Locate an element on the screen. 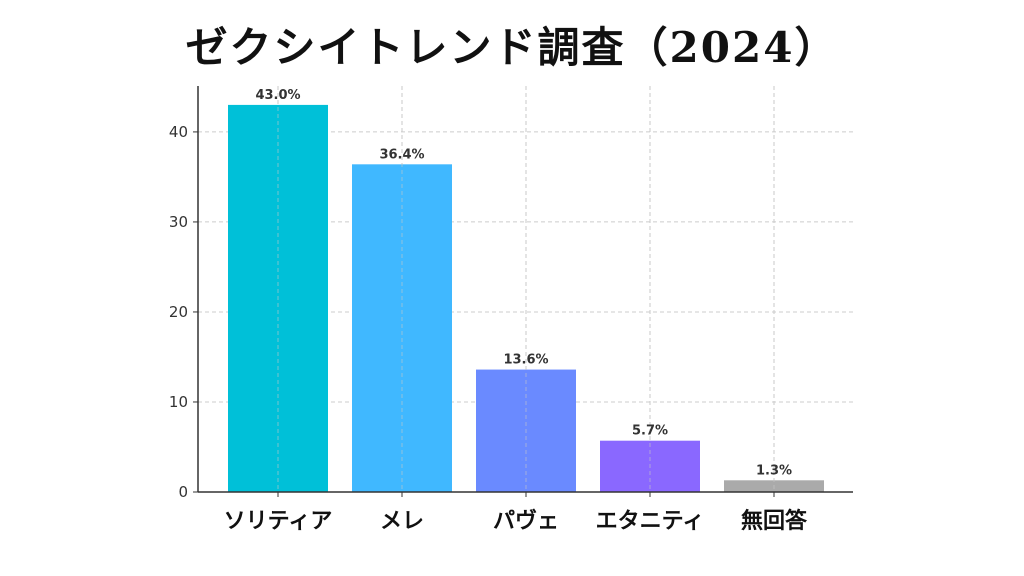 The height and width of the screenshot is (576, 1024). data-label: 5.7% is located at coordinates (650, 431).